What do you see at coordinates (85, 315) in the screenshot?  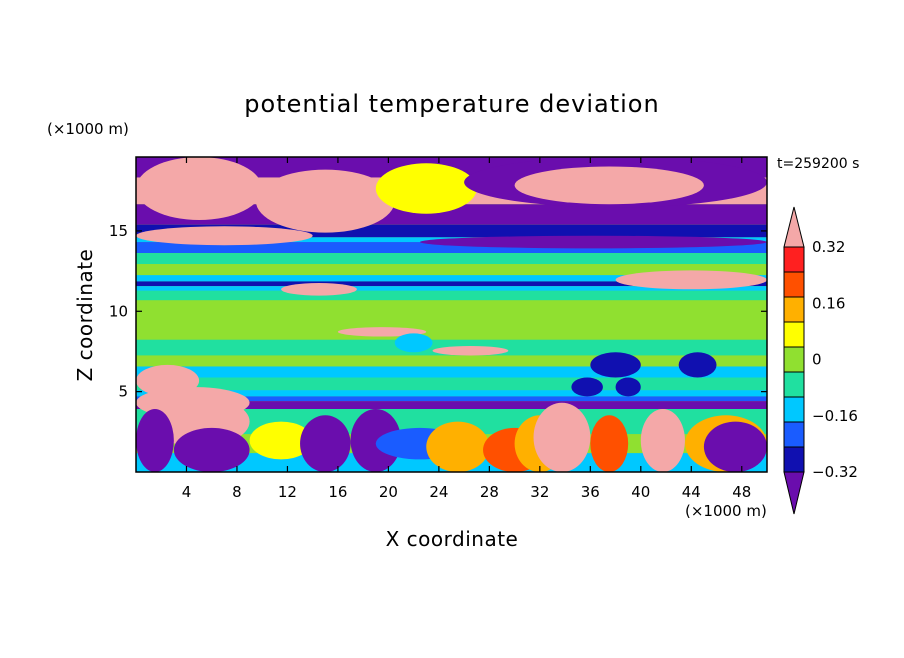 I see `y-axis-title: Z coordinate` at bounding box center [85, 315].